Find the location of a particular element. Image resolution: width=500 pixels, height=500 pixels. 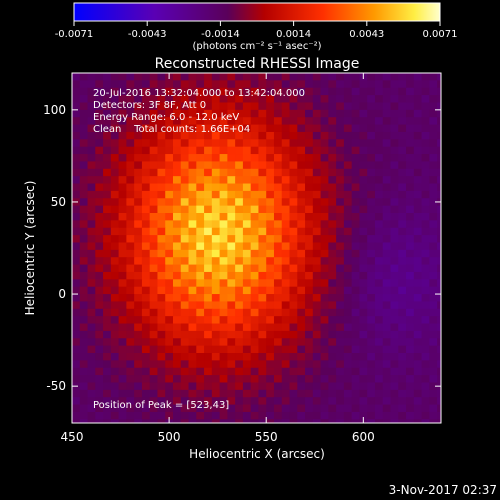

chart-title: Reconstructed RHESSI Image is located at coordinates (257, 64).